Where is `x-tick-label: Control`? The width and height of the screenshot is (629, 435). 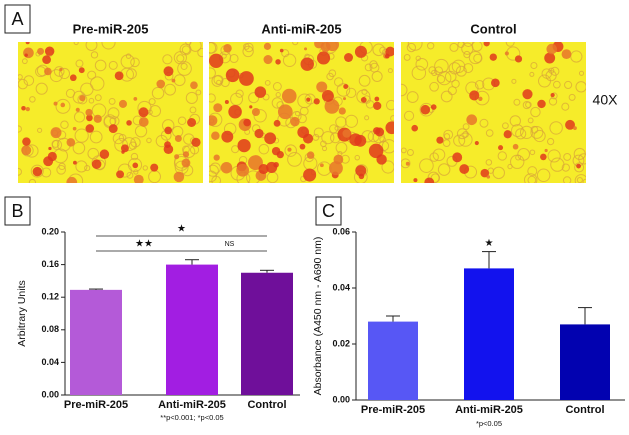 x-tick-label: Control is located at coordinates (584, 410).